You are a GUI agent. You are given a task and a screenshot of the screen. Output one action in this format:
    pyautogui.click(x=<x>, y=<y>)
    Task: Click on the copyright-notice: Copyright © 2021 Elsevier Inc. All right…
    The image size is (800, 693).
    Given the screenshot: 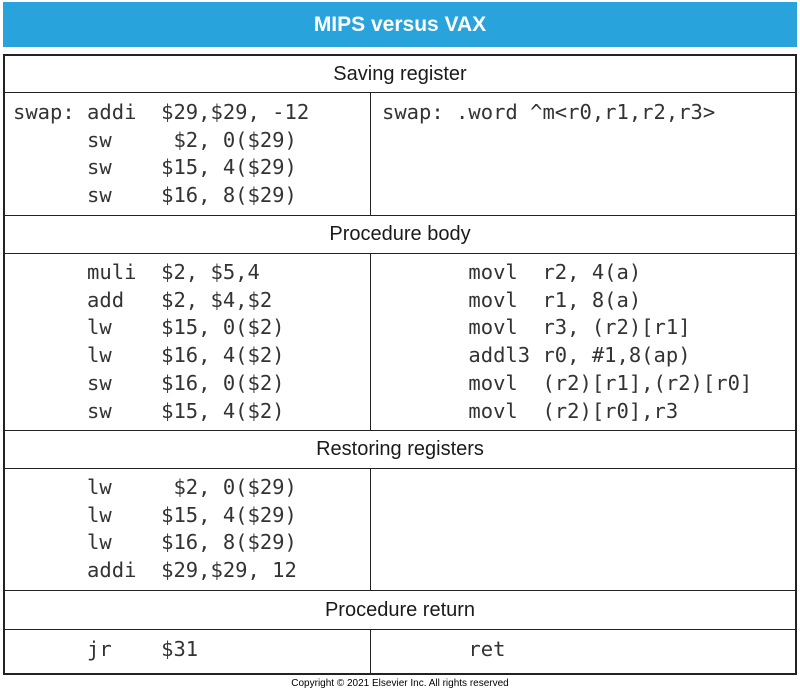 What is the action you would take?
    pyautogui.click(x=400, y=683)
    